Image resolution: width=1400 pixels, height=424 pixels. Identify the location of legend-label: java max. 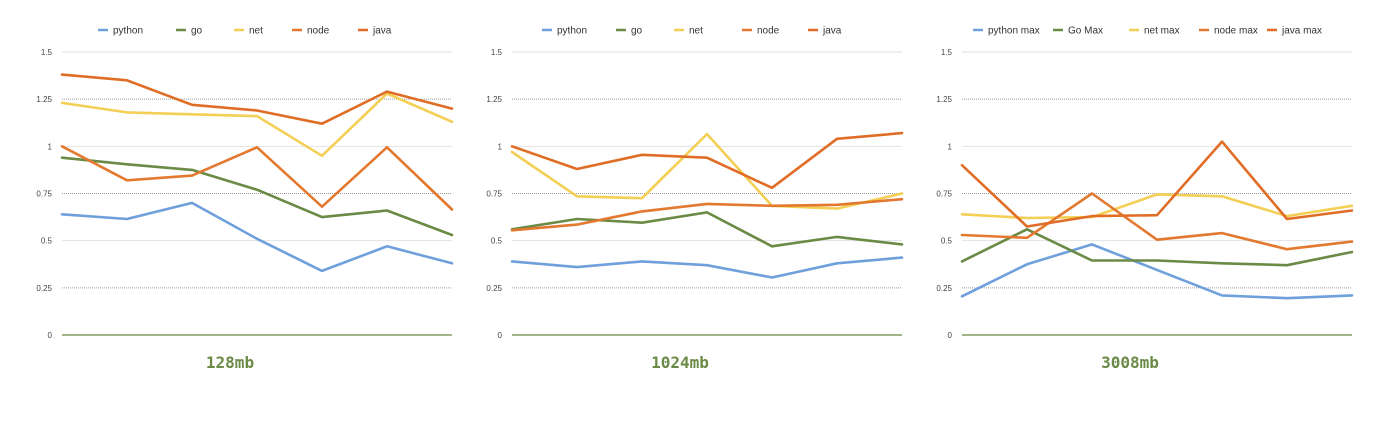
(1301, 31).